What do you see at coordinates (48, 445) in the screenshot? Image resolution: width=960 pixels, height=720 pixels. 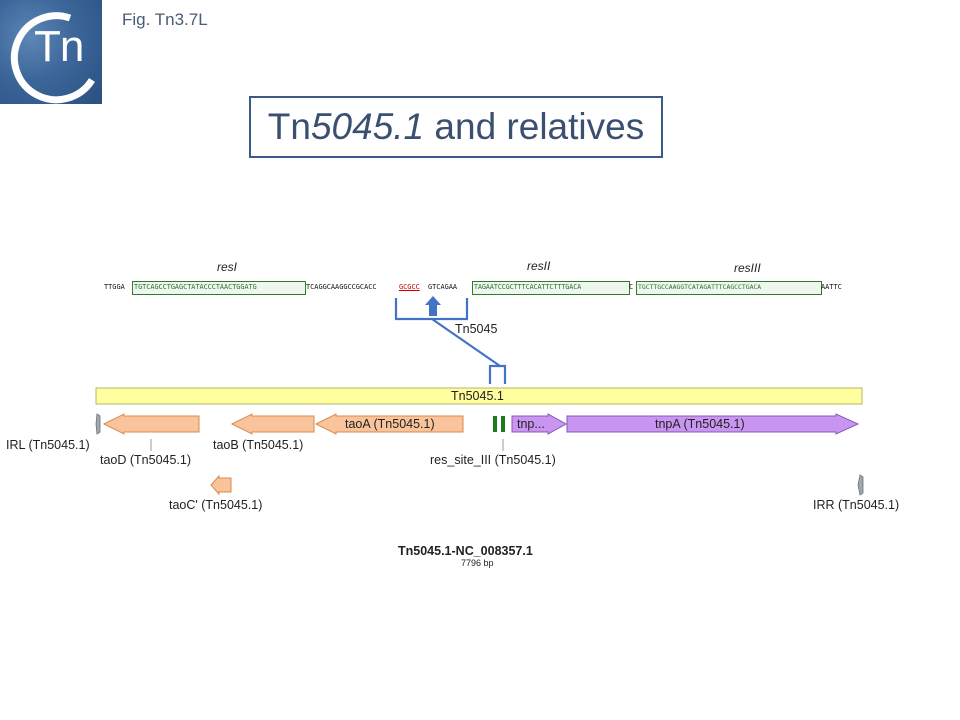 I see `irl-label: IRL (Tn5045.1)` at bounding box center [48, 445].